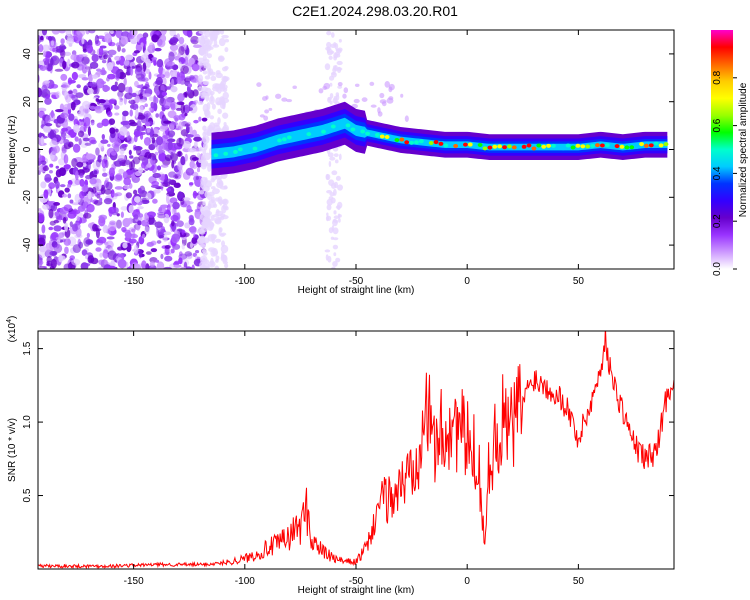  I want to click on top-x-tick-label: -50, so click(356, 281).